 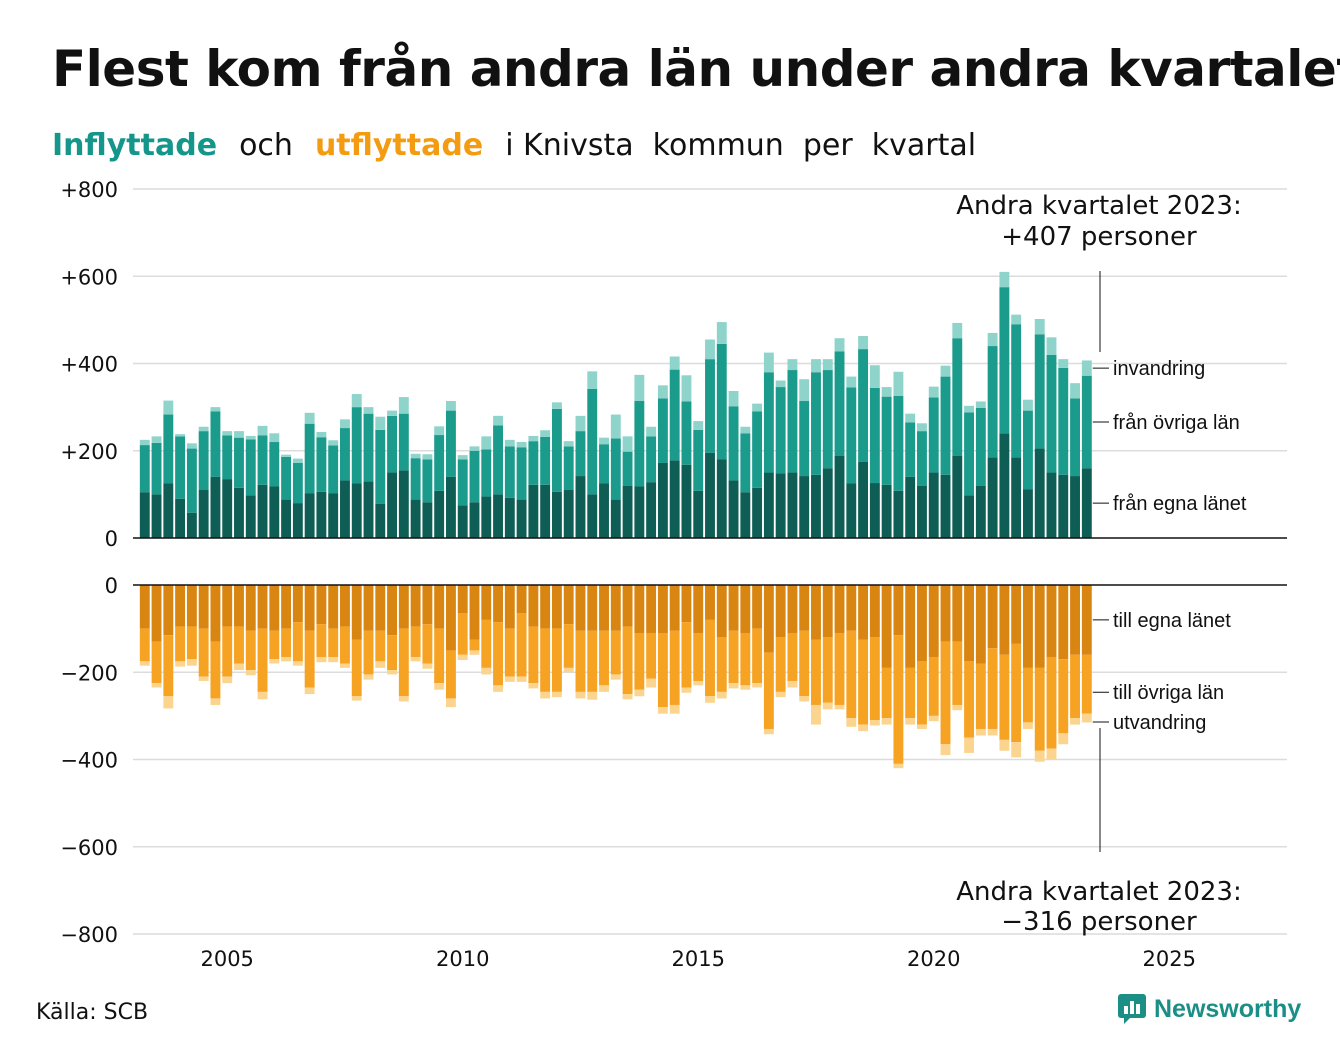 What do you see at coordinates (697, 959) in the screenshot?
I see `x-tick-label: 2015` at bounding box center [697, 959].